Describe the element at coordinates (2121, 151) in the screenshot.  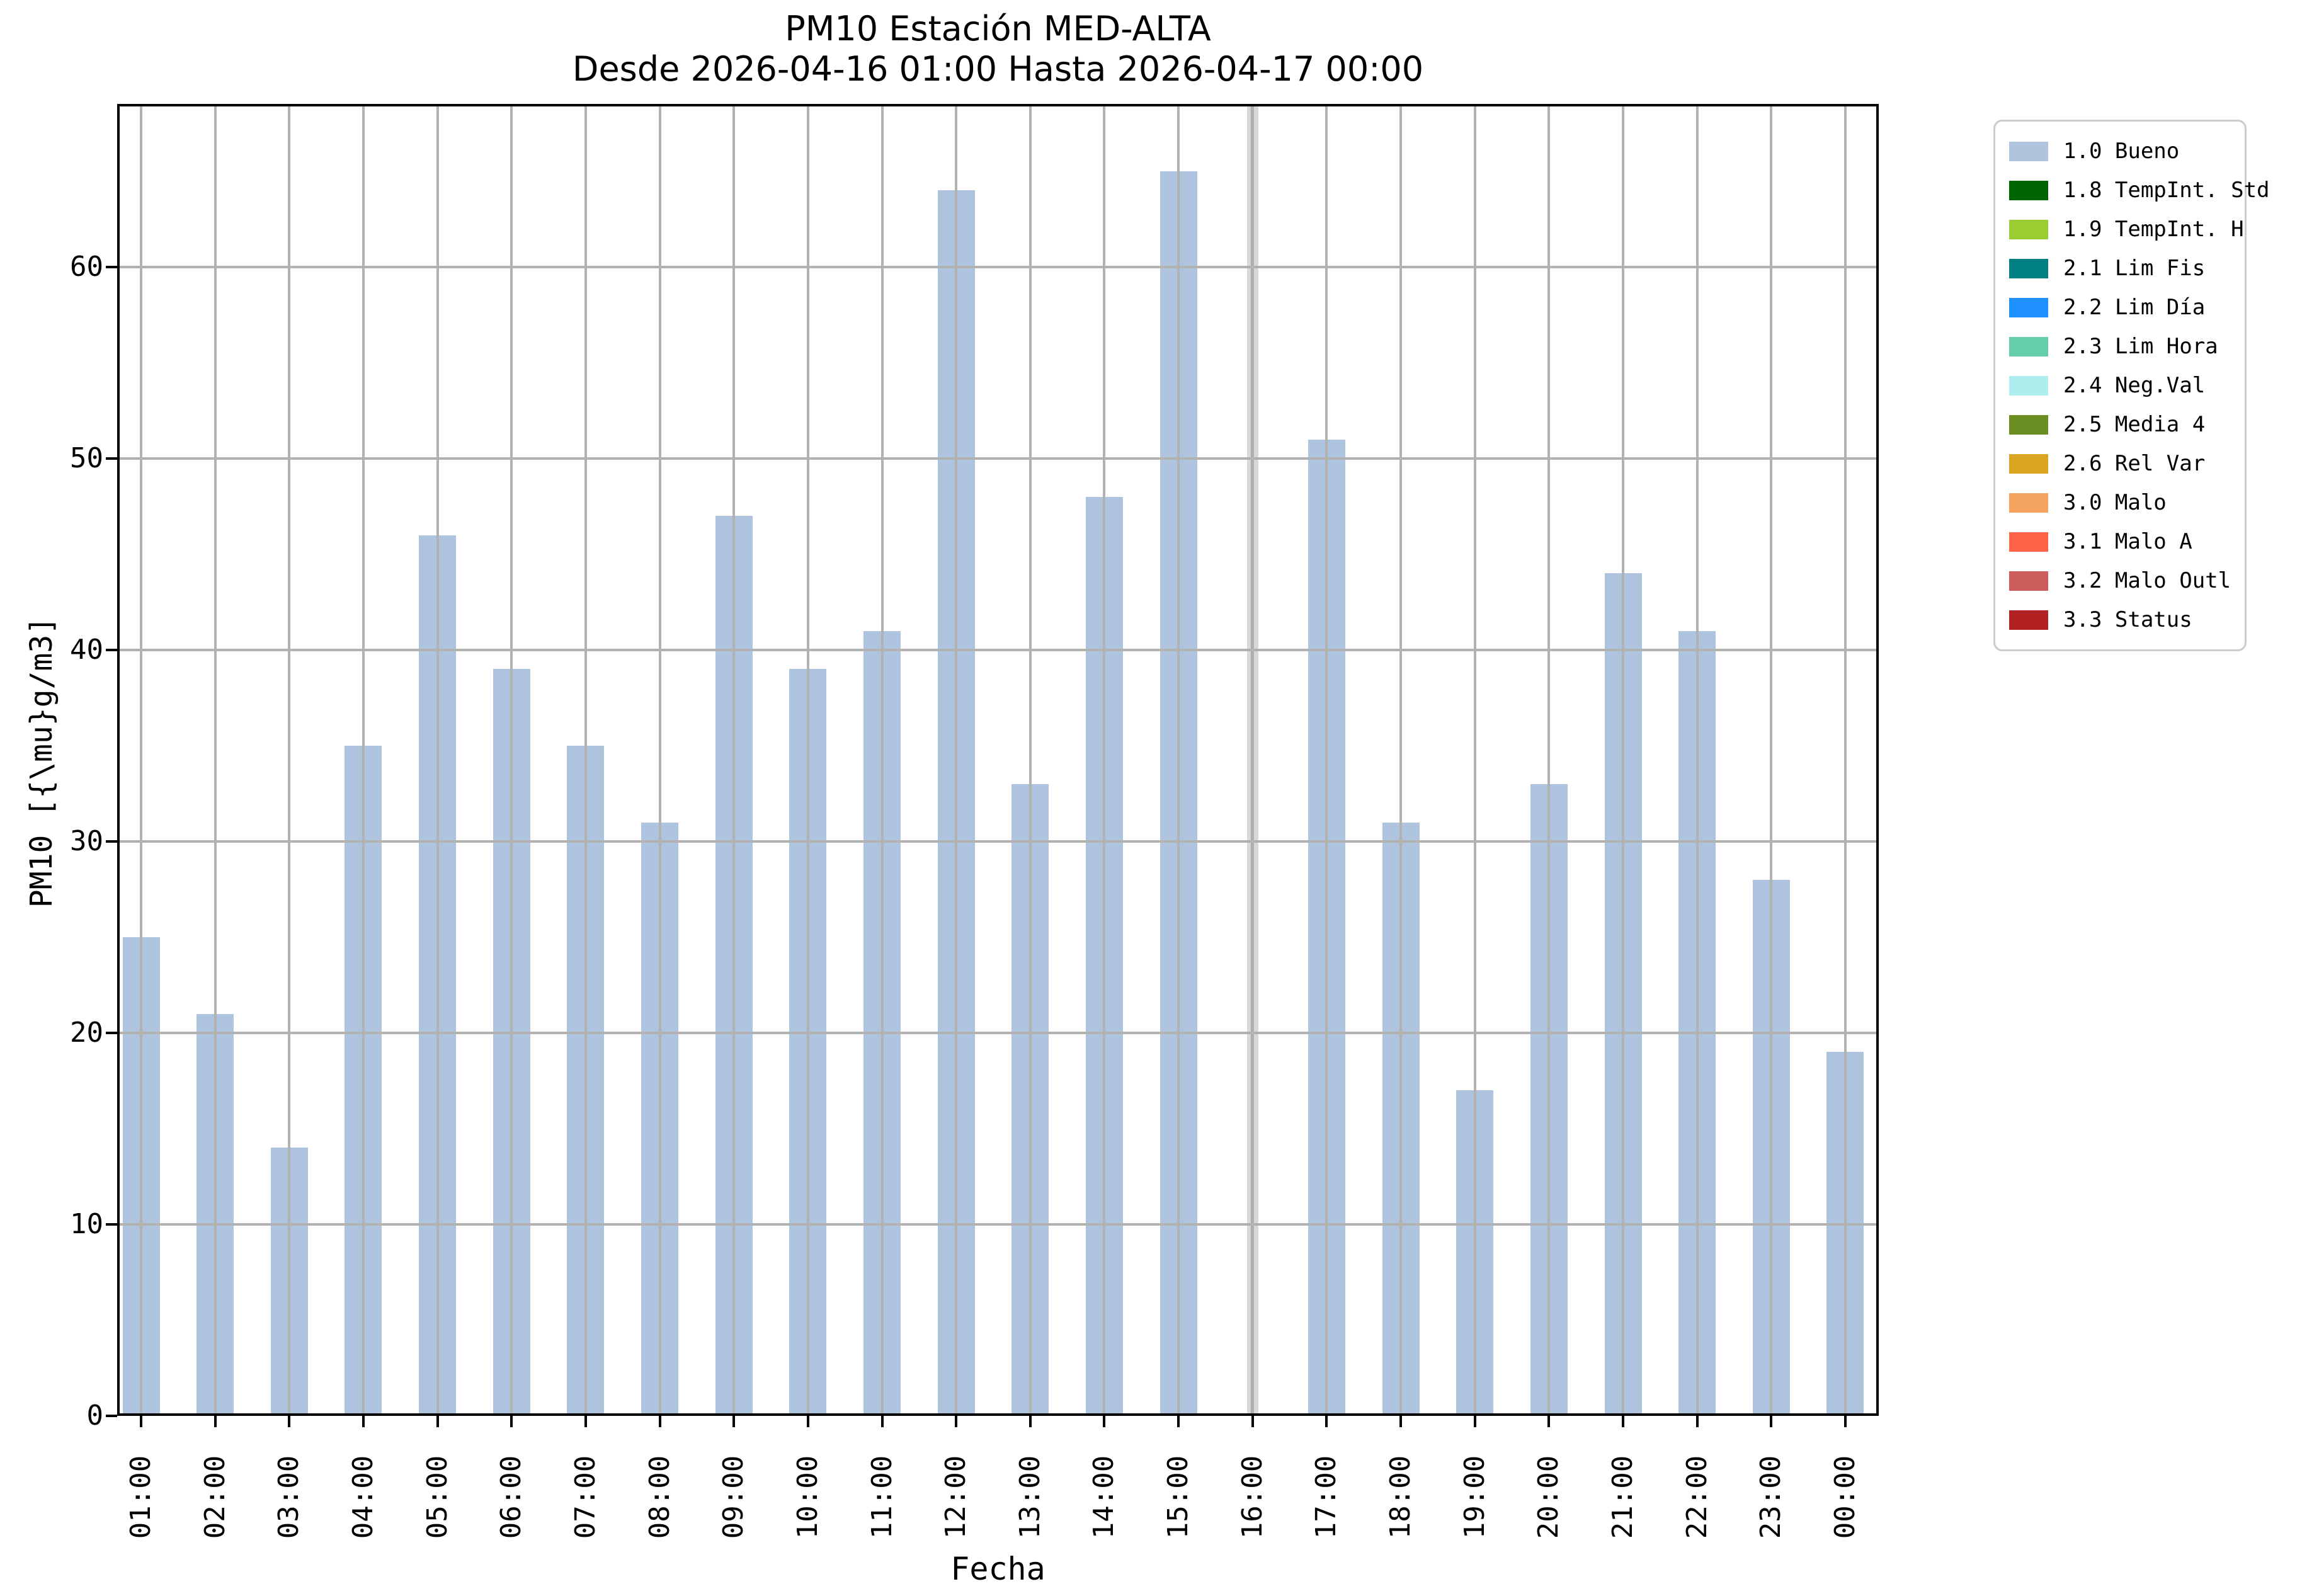
I see `legend-label: 1.0 Bueno` at that location.